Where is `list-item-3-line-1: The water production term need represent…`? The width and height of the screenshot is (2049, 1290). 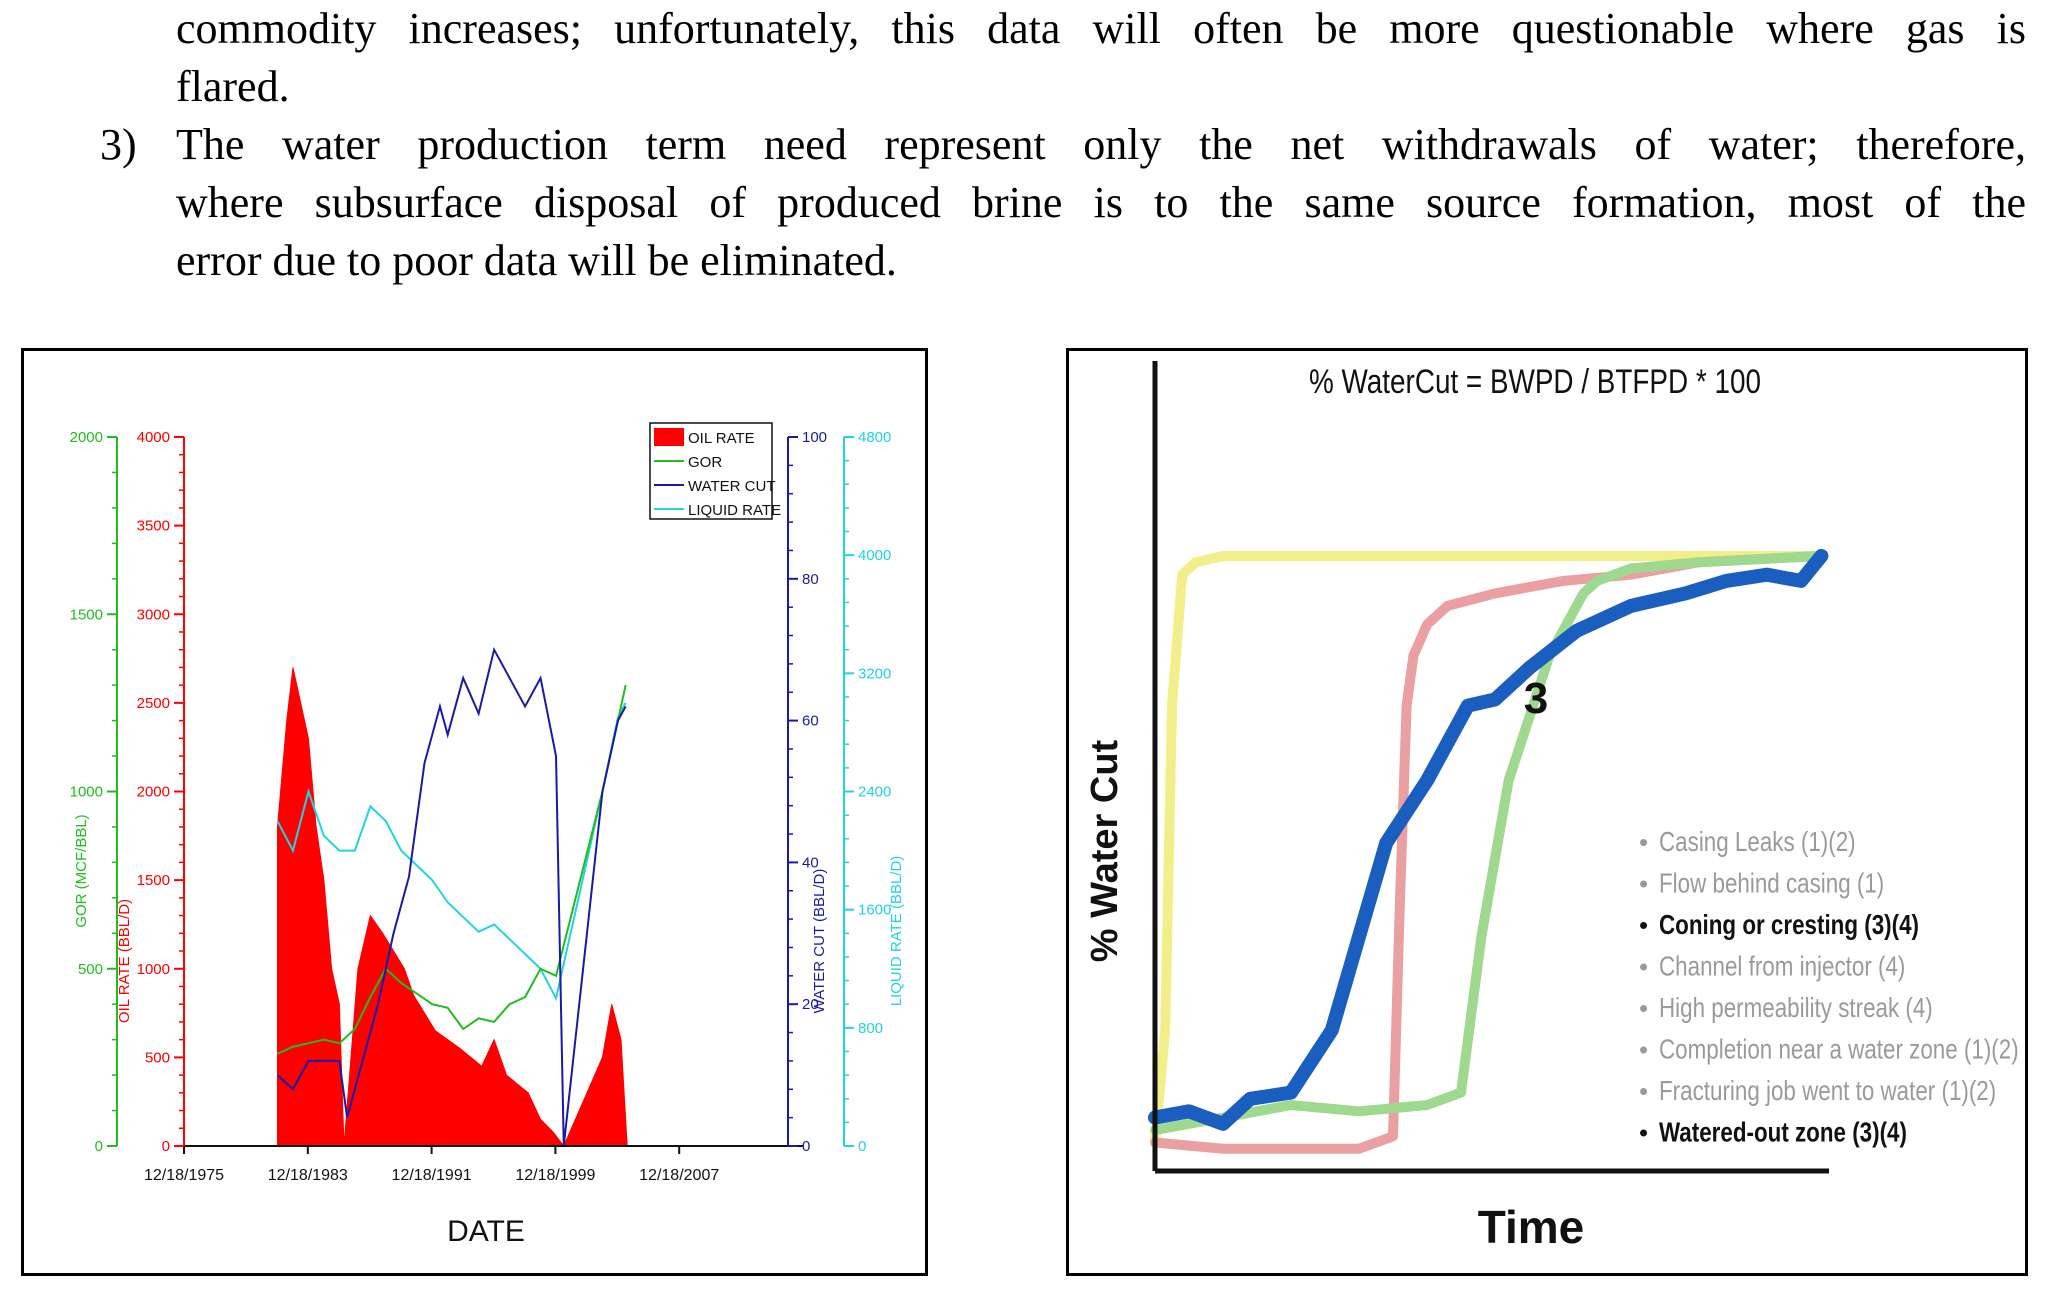 list-item-3-line-1: The water production term need represent… is located at coordinates (1101, 144).